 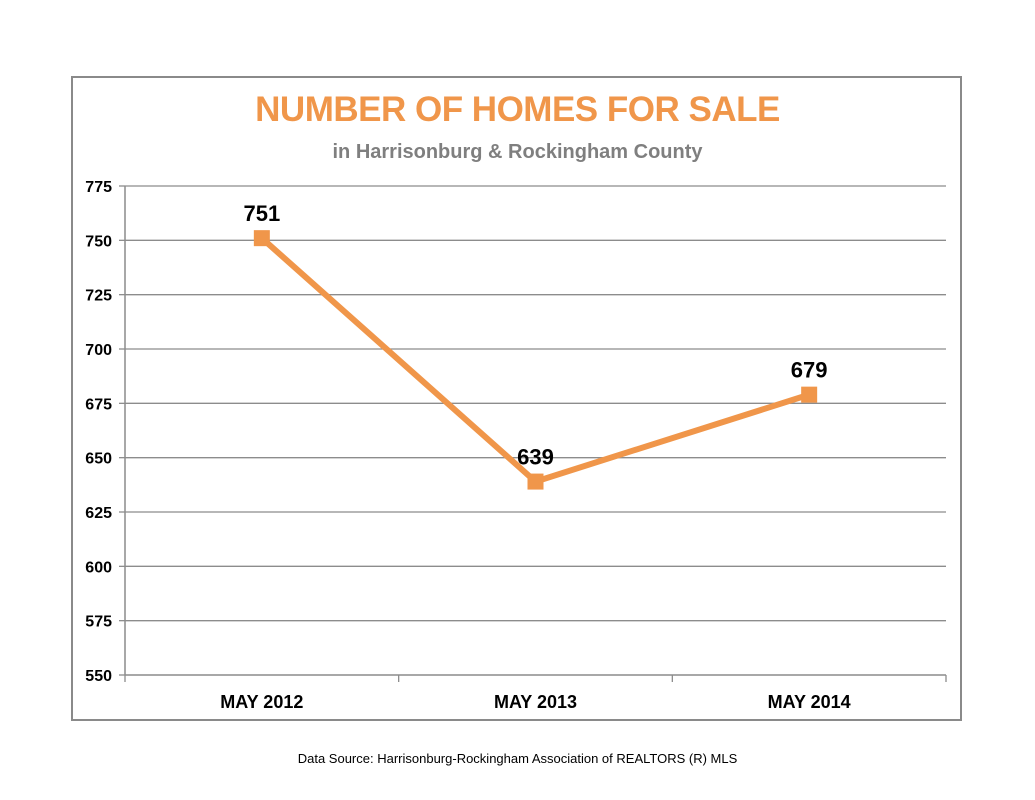 I want to click on x-tick-label: MAY 2013, so click(x=535, y=702).